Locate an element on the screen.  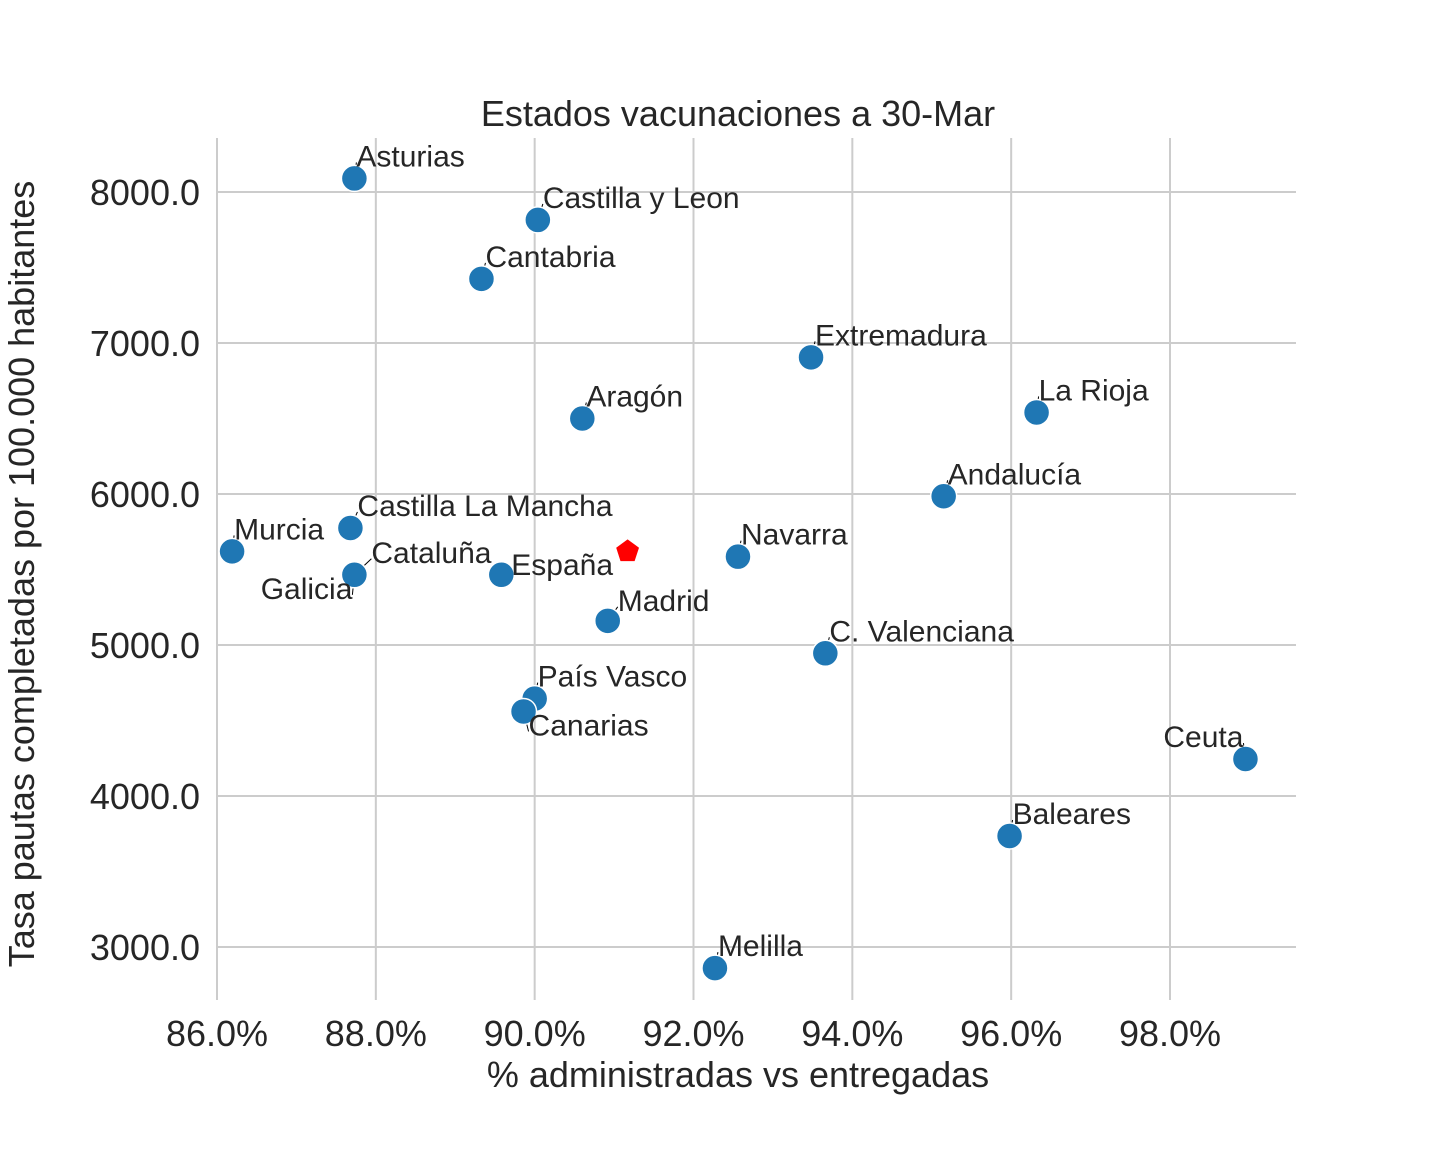
point-label: País Vasco is located at coordinates (613, 677).